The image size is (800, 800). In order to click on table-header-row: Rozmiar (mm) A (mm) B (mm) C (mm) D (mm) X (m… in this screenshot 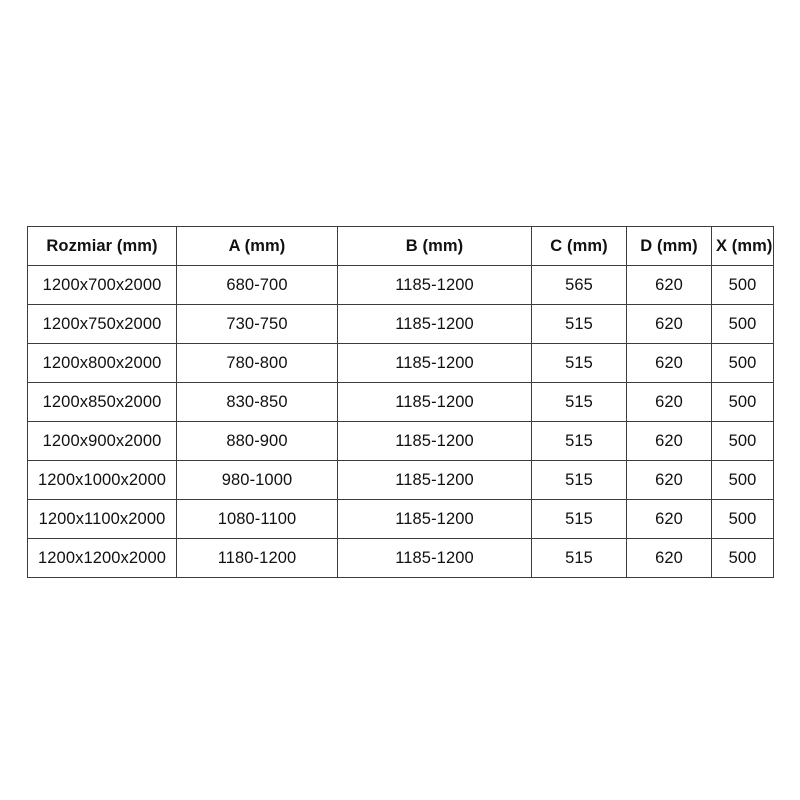, I will do `click(400, 246)`.